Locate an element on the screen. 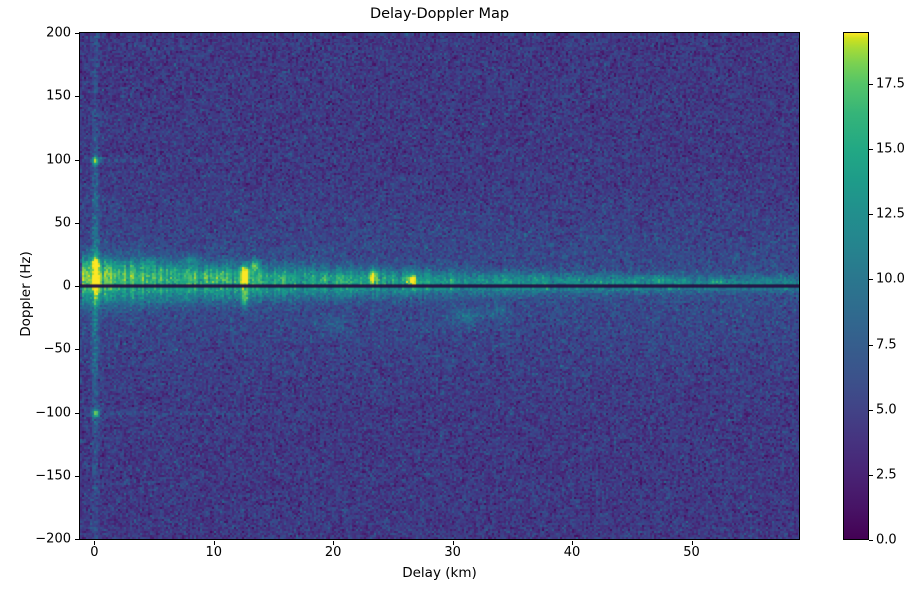  colorbar-tick-label: 12.5 is located at coordinates (890, 214).